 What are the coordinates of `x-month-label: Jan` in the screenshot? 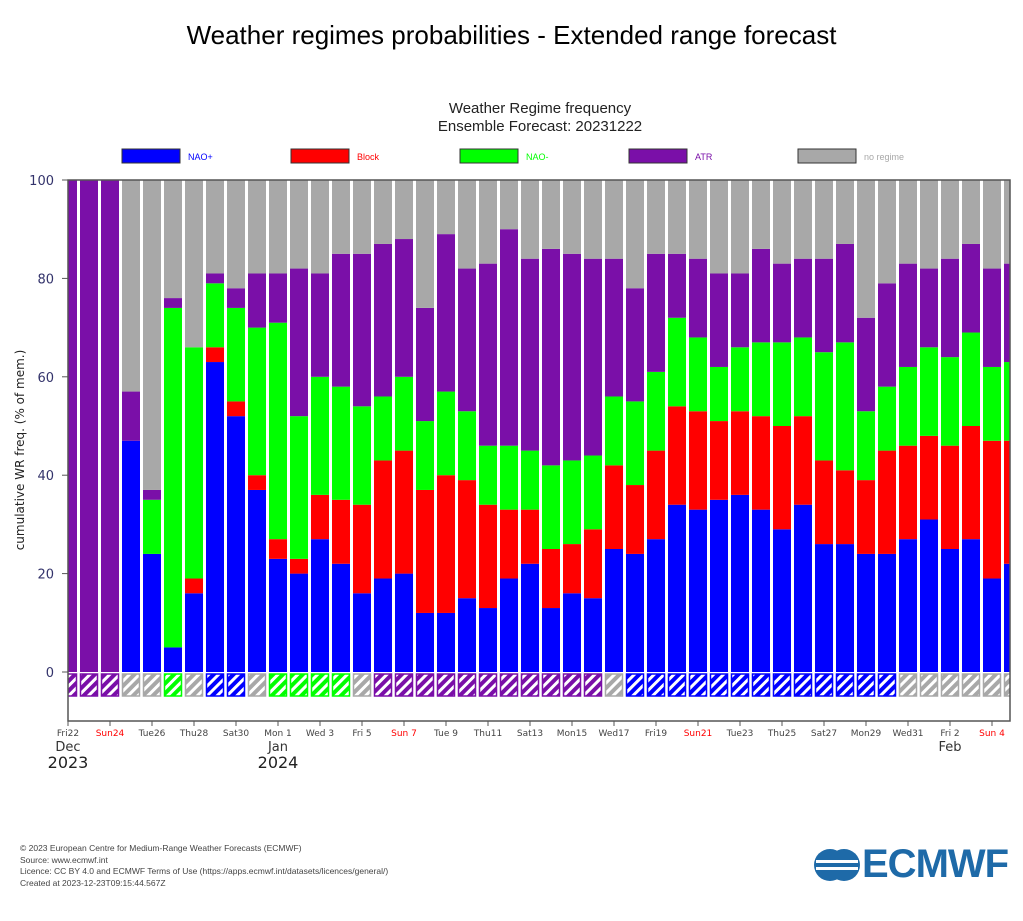 It's located at (277, 747).